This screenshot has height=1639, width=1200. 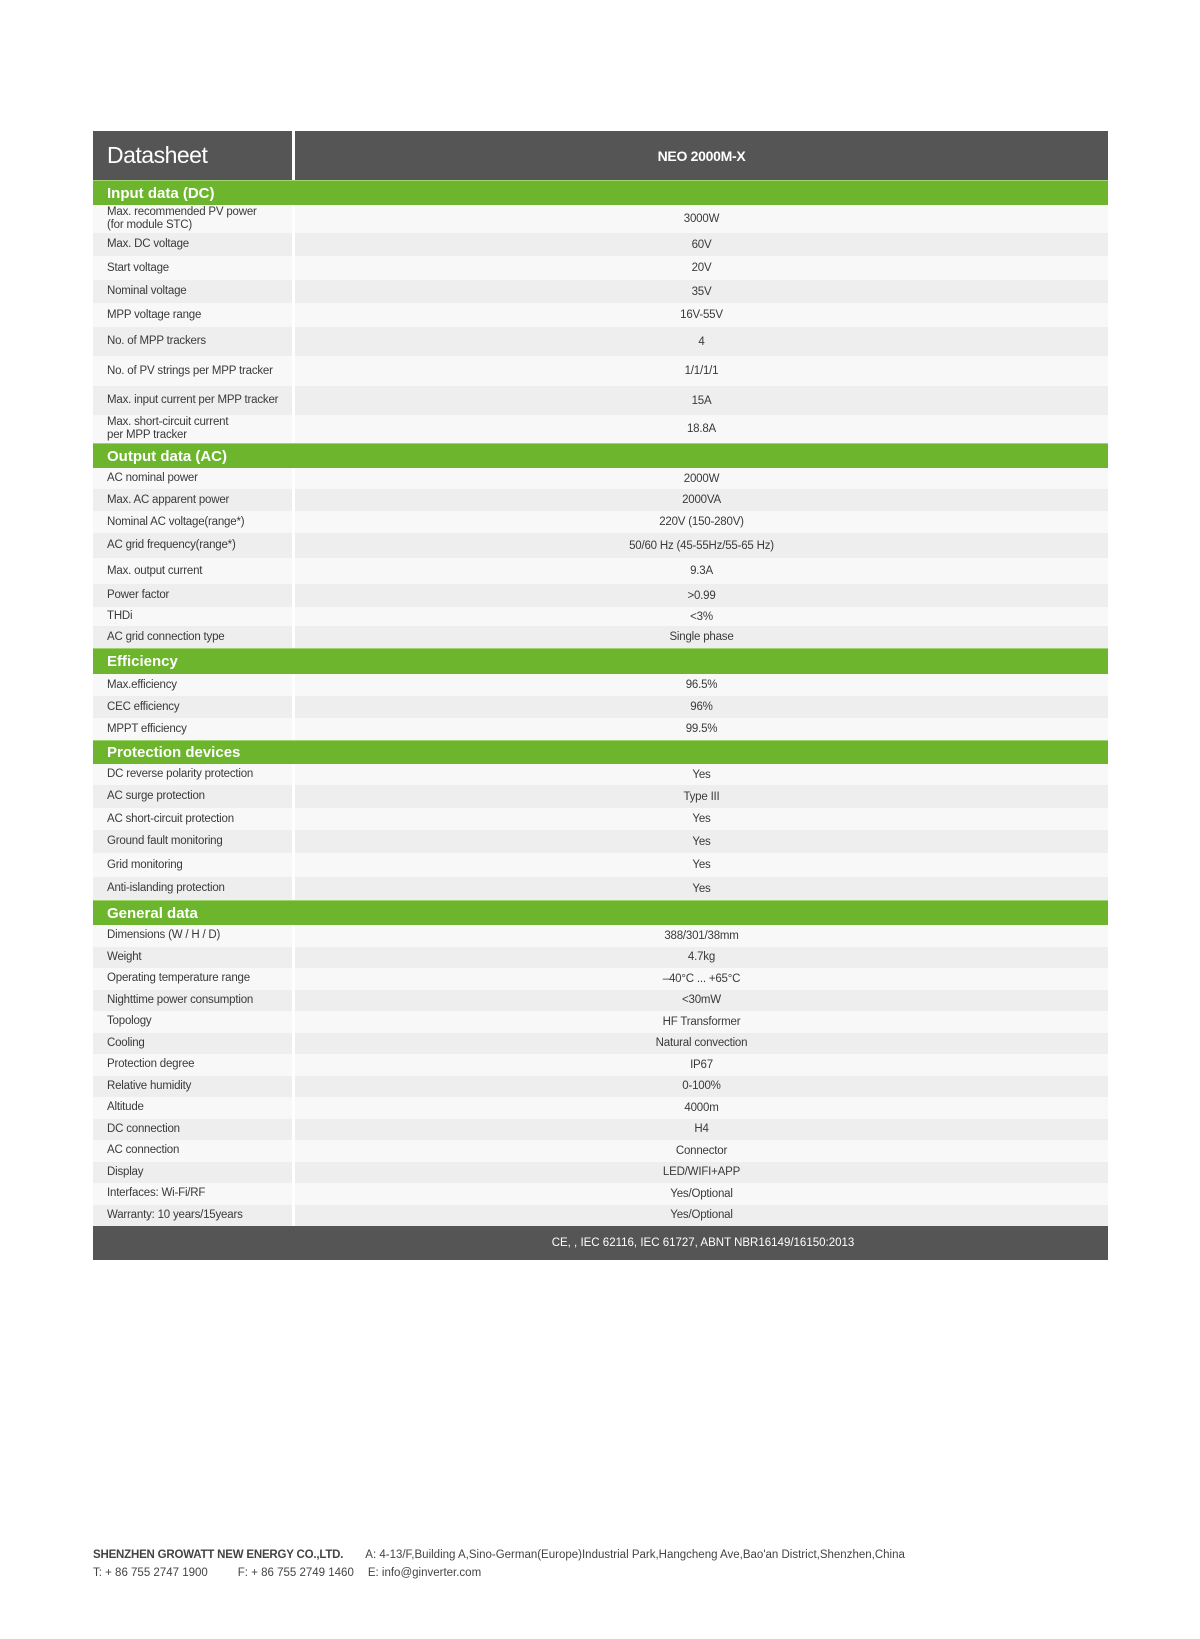 I want to click on spec-label: Display, so click(x=194, y=1172).